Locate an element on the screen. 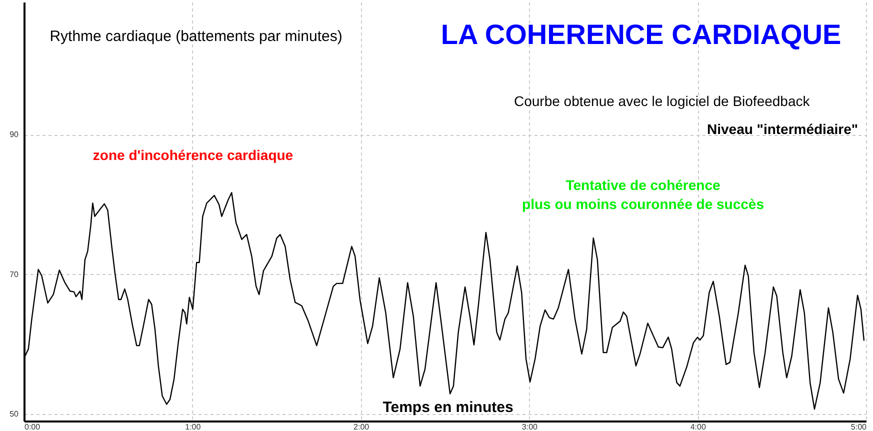 The image size is (873, 431). y-tick-label: 90 is located at coordinates (15, 135).